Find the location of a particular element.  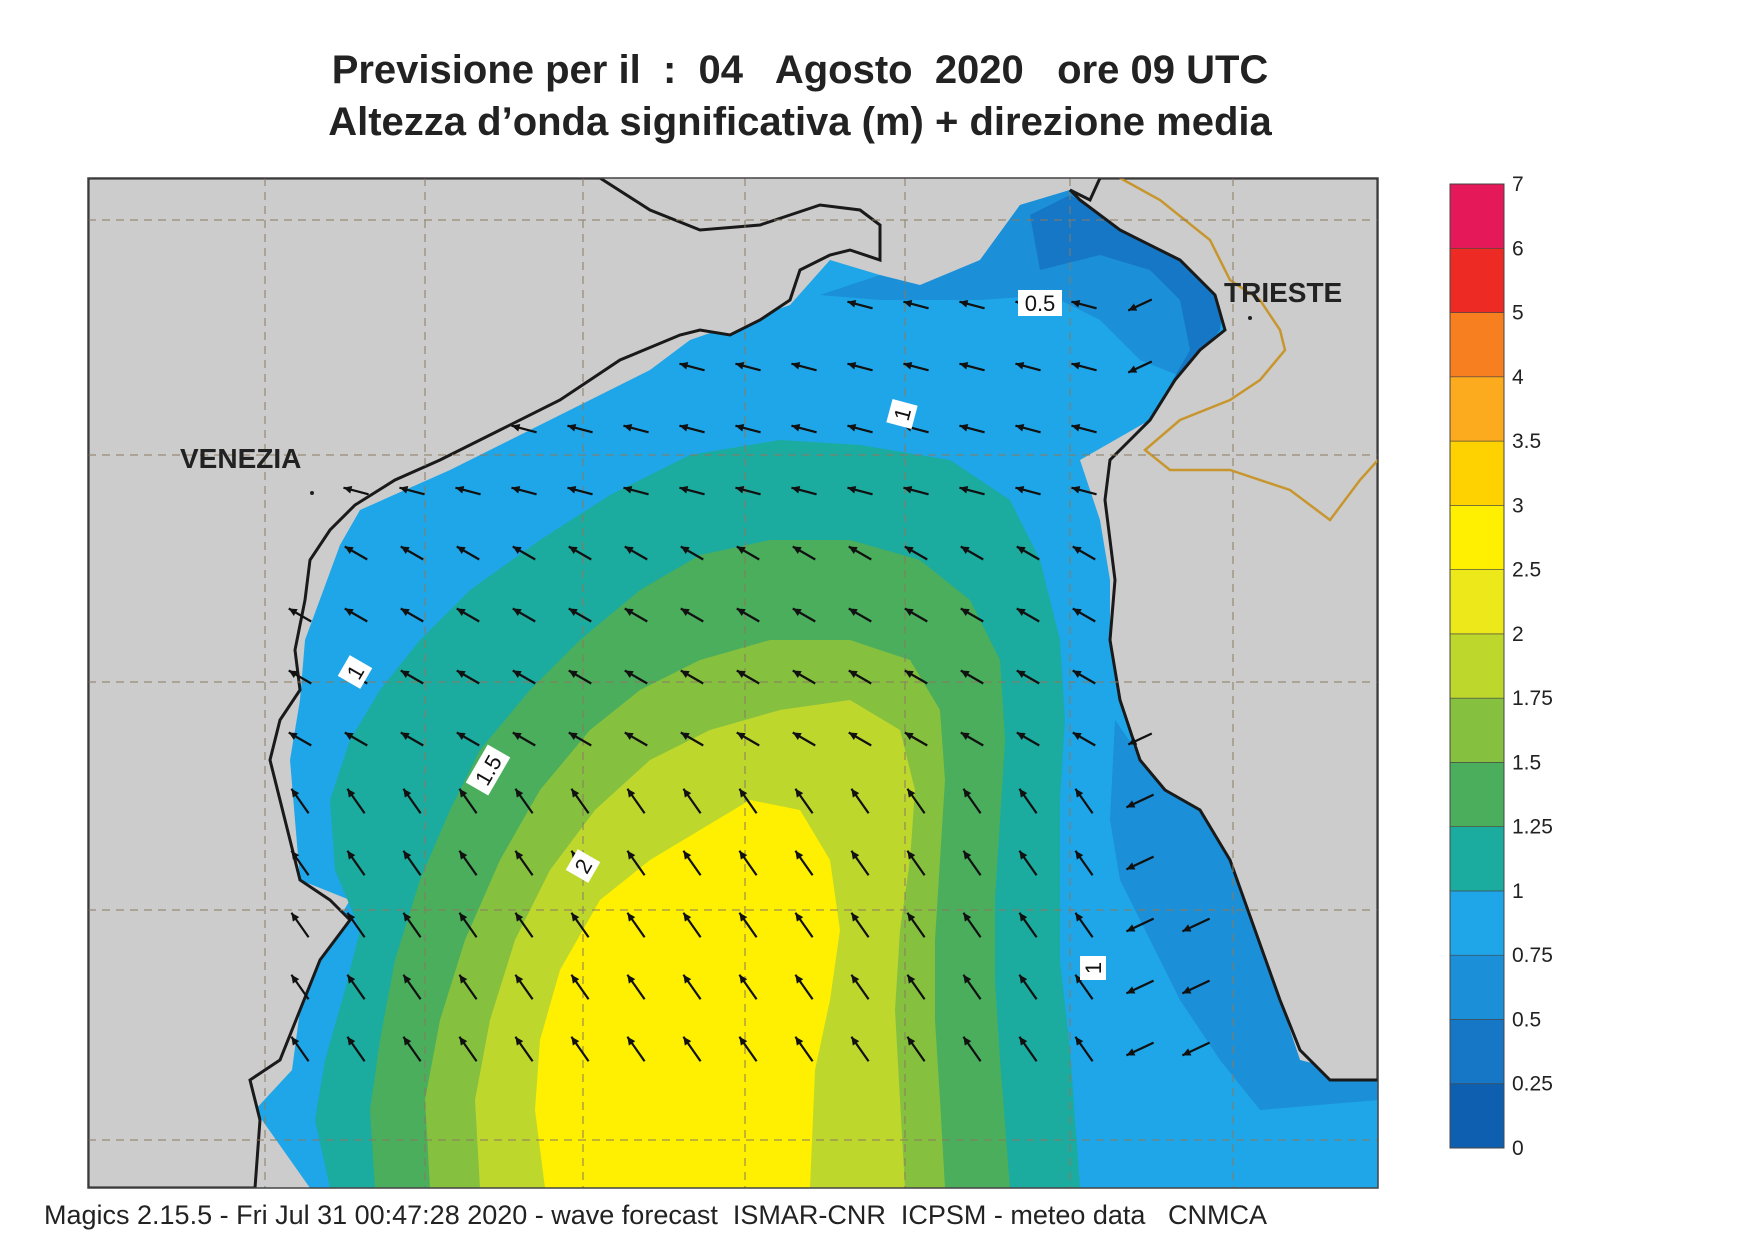

colorbar-tick-label: 0.75 is located at coordinates (1532, 955).